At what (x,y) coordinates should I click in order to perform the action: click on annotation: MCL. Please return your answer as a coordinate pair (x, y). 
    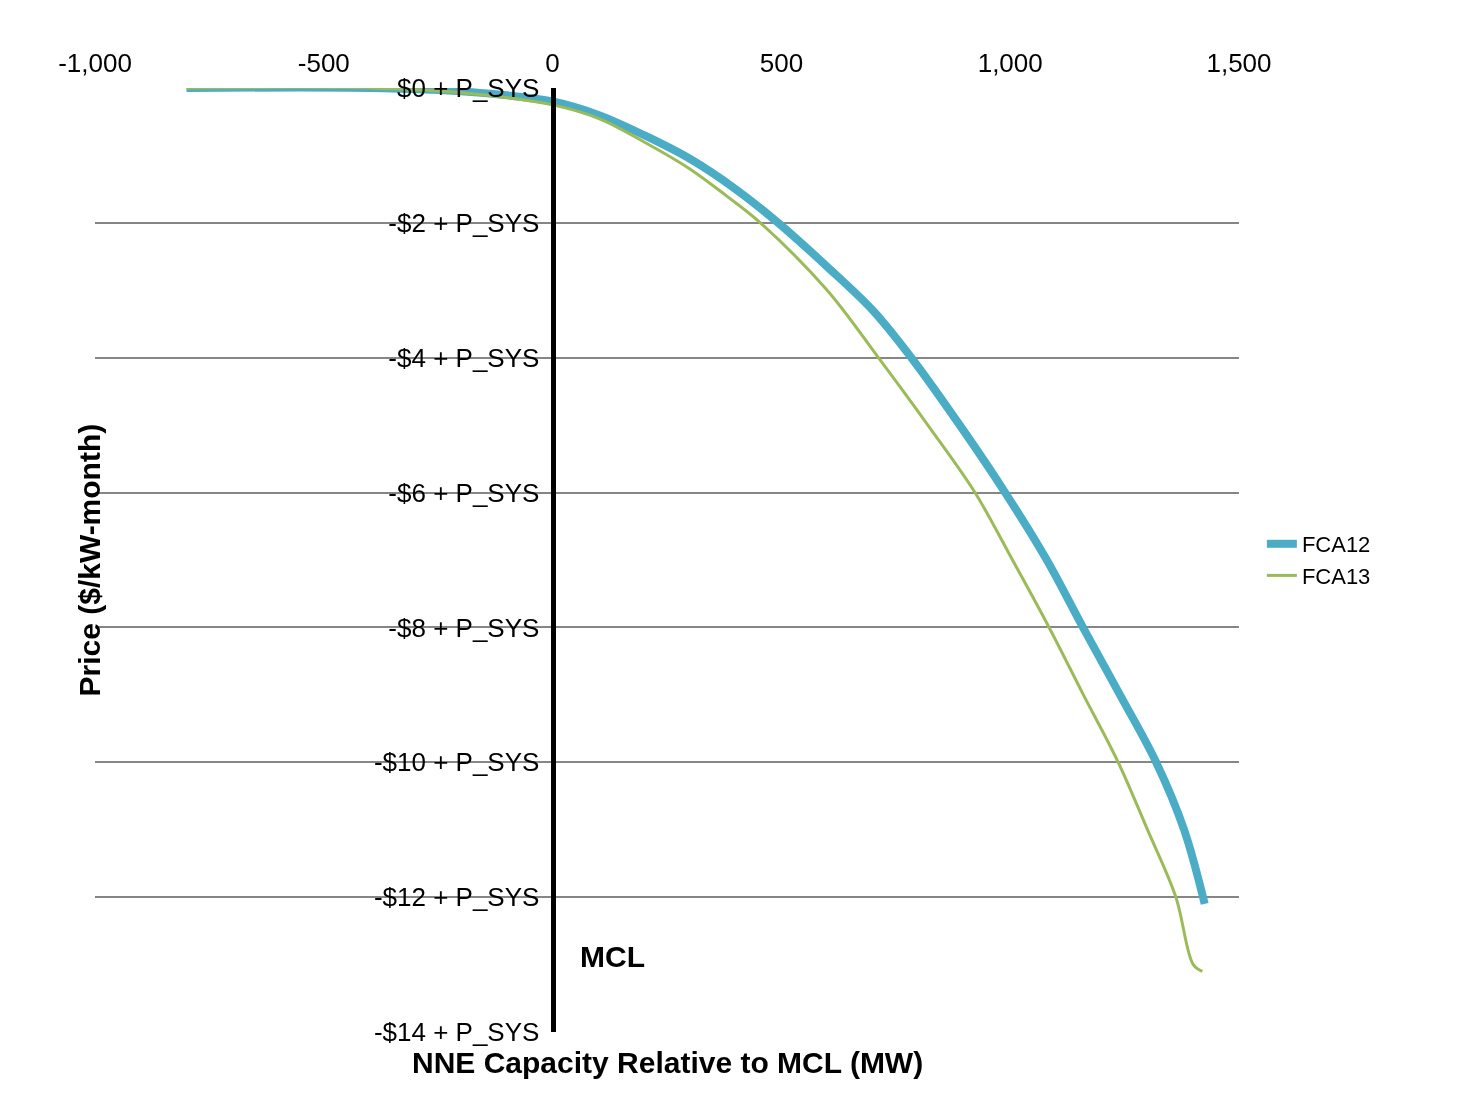
    Looking at the image, I should click on (612, 956).